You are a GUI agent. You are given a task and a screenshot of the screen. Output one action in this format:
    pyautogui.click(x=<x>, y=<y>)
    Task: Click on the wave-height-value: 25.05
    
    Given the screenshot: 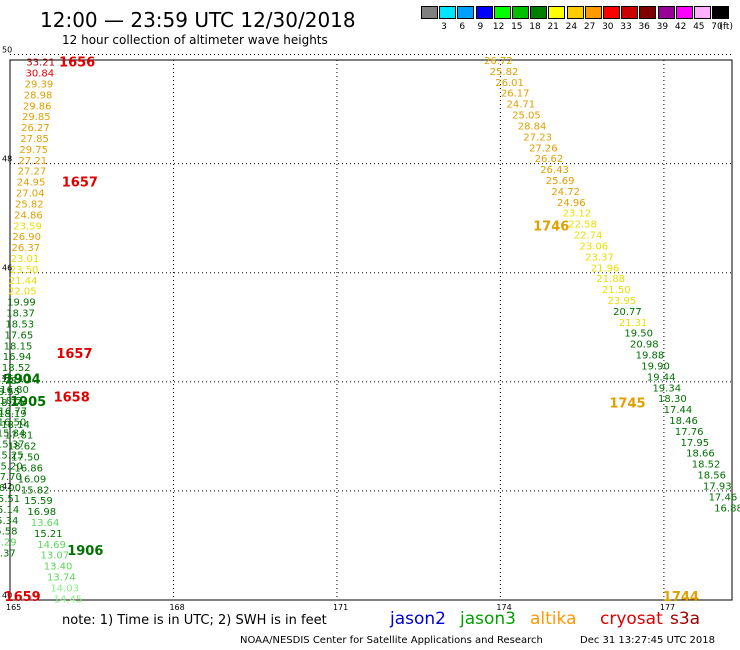 What is the action you would take?
    pyautogui.click(x=526, y=116)
    